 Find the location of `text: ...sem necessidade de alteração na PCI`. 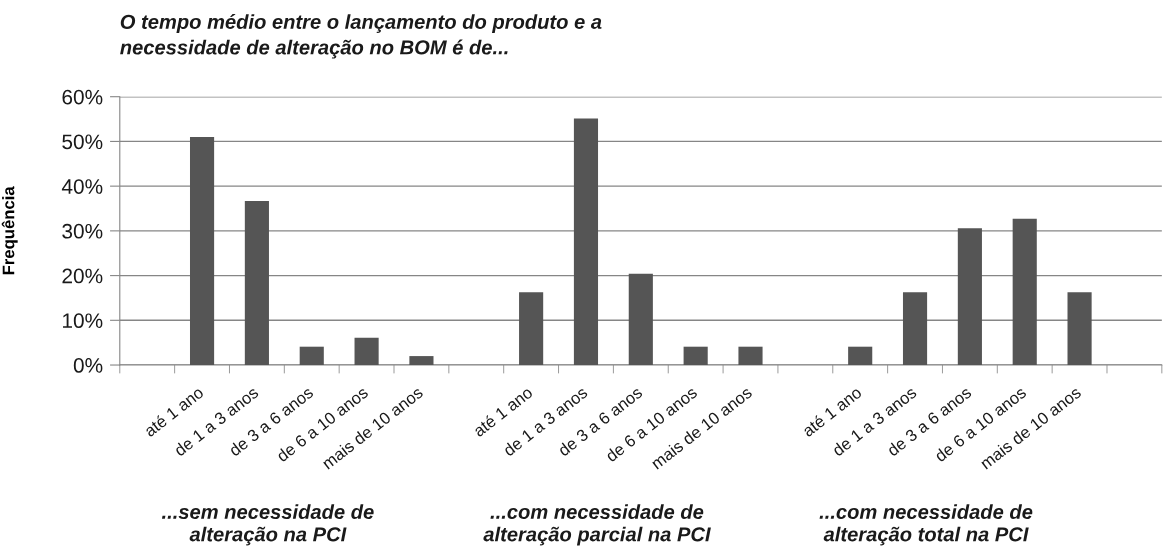

text: ...sem necessidade de alteração na PCI is located at coordinates (267, 525).